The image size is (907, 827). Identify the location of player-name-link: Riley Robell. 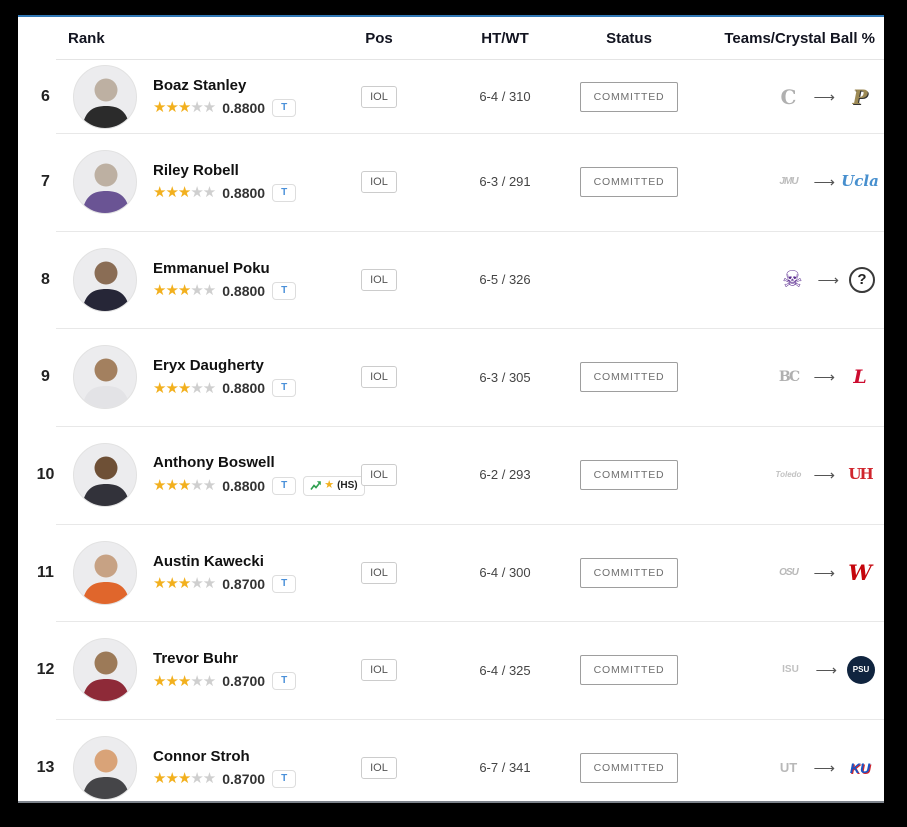
(196, 170).